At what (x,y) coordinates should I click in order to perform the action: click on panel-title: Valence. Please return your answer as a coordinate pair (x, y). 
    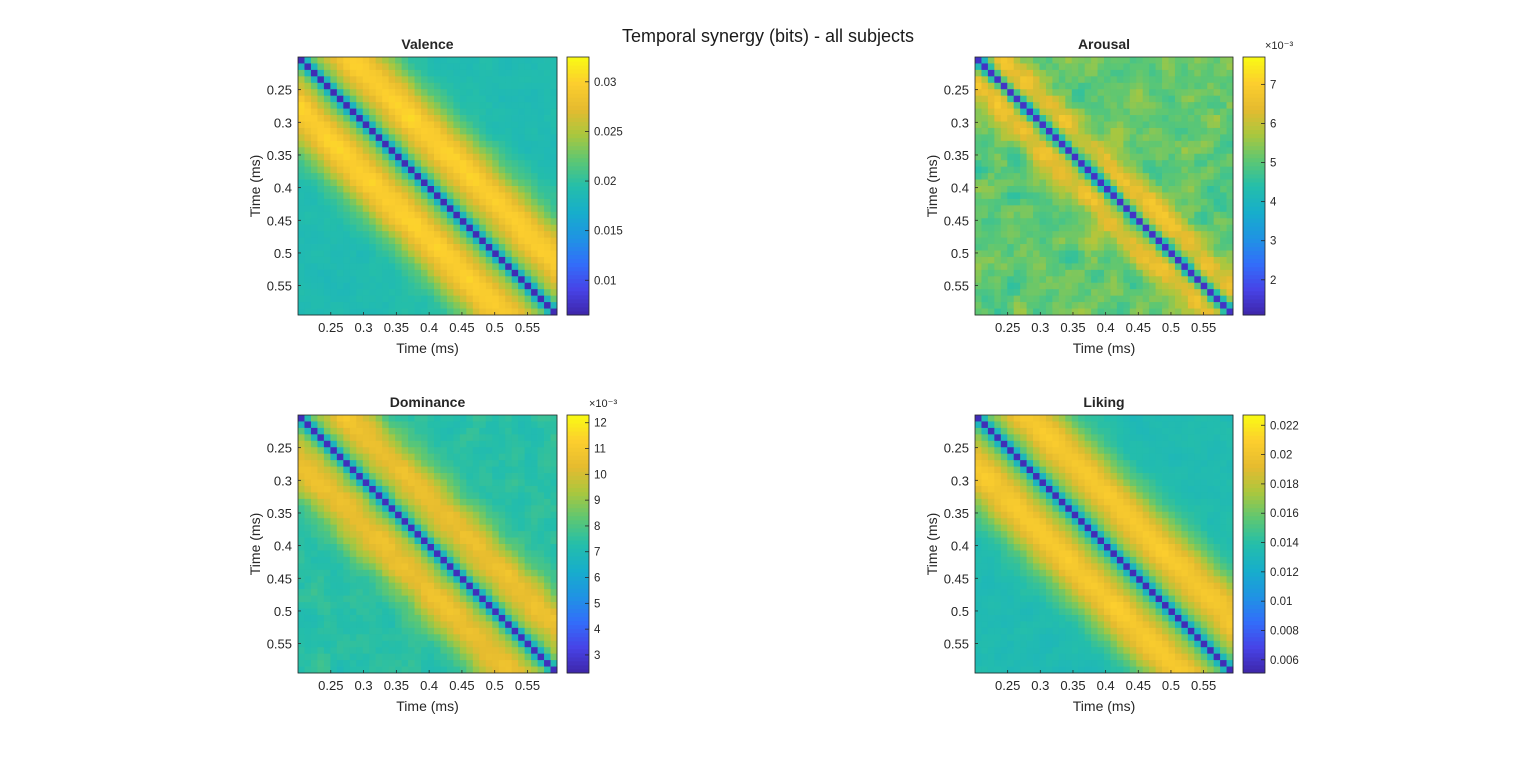
    Looking at the image, I should click on (427, 44).